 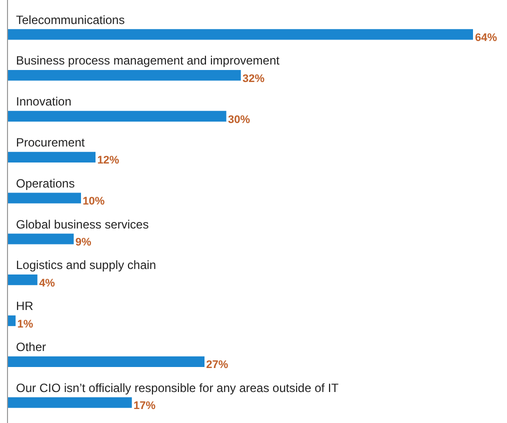 What do you see at coordinates (86, 265) in the screenshot?
I see `y-tick-label: Logistics and supply chain` at bounding box center [86, 265].